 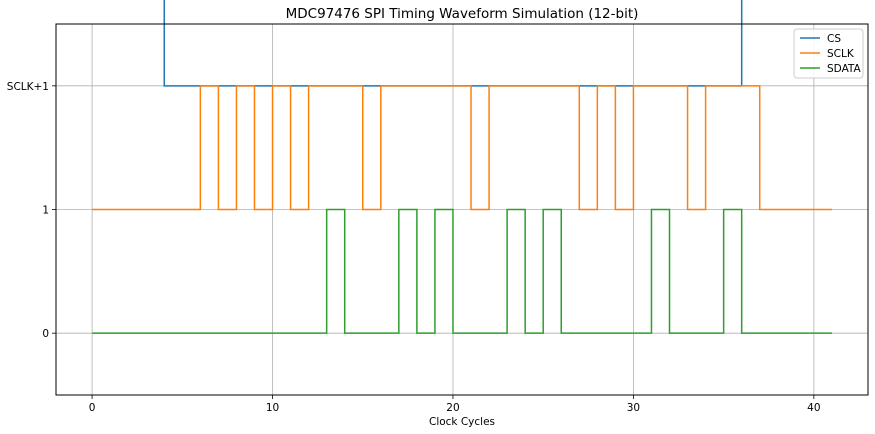 What do you see at coordinates (452, 408) in the screenshot?
I see `x-tick-label: 20` at bounding box center [452, 408].